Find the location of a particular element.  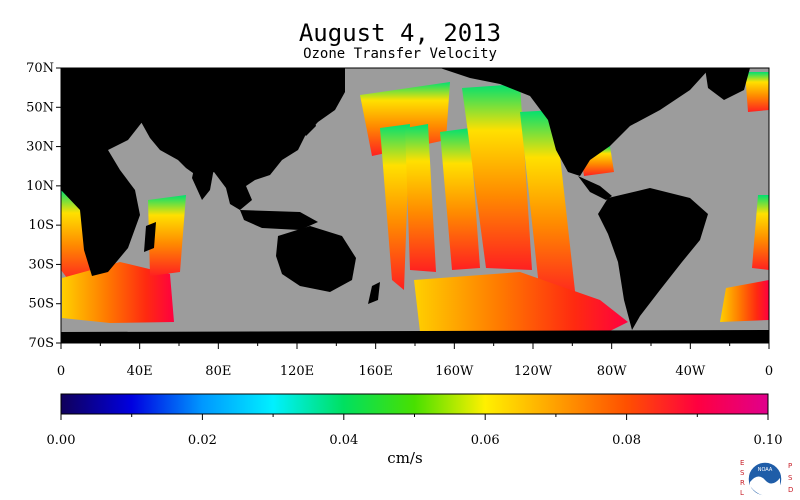

land-australia is located at coordinates (316, 259).